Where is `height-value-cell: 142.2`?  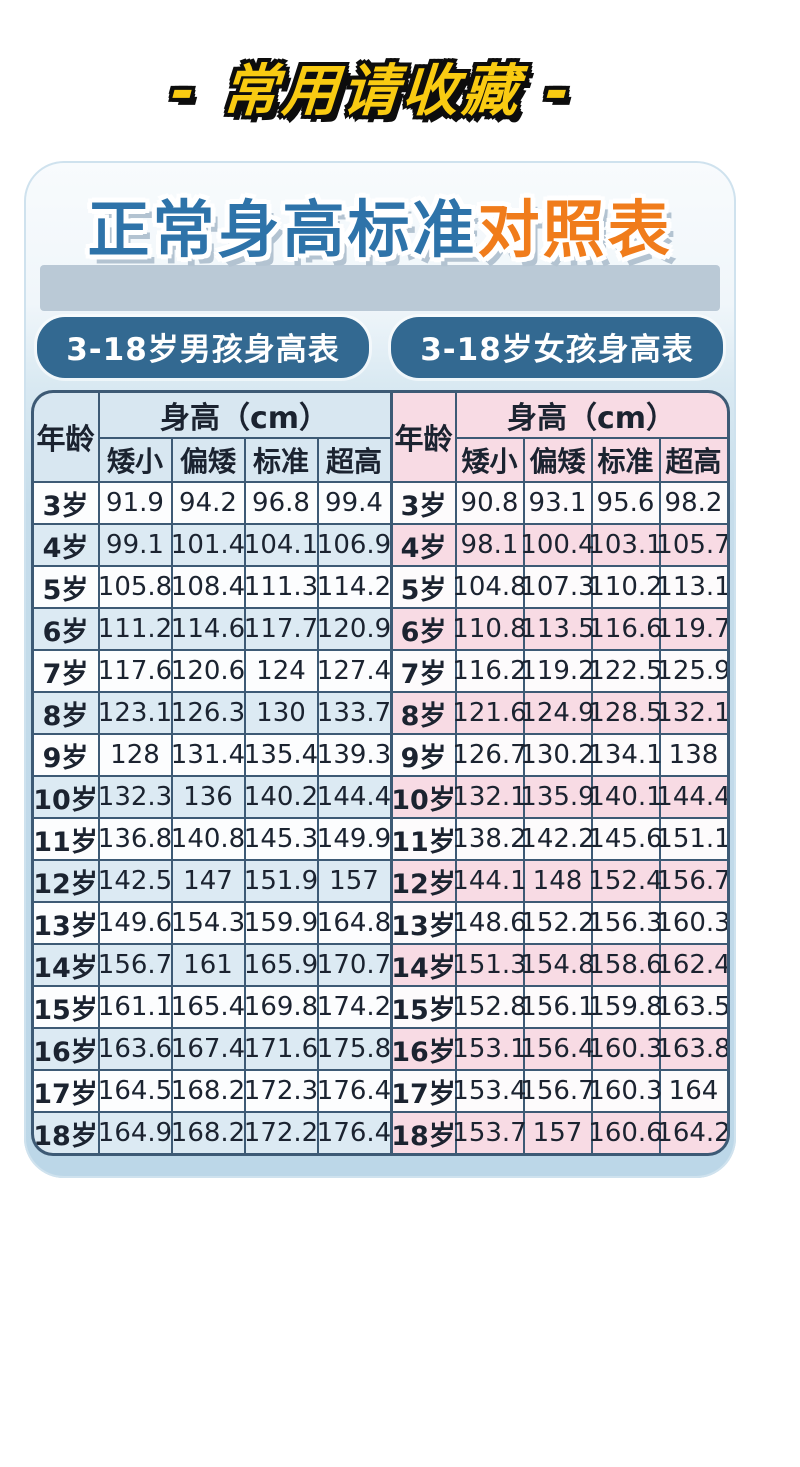 height-value-cell: 142.2 is located at coordinates (557, 839).